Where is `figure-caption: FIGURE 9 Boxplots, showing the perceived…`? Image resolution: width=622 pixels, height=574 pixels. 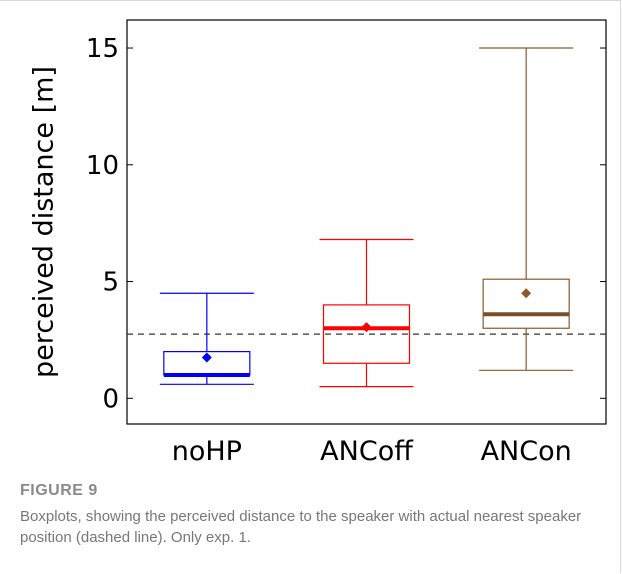
figure-caption: FIGURE 9 Boxplots, showing the perceived… is located at coordinates (315, 515).